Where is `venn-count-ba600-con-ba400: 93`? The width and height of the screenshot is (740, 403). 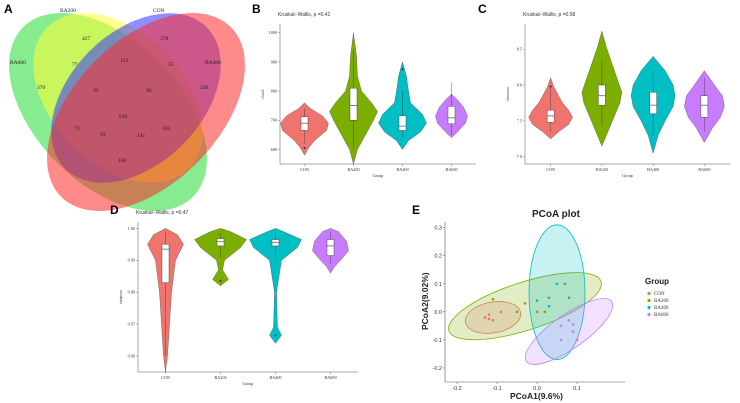
venn-count-ba600-con-ba400: 93 is located at coordinates (103, 135).